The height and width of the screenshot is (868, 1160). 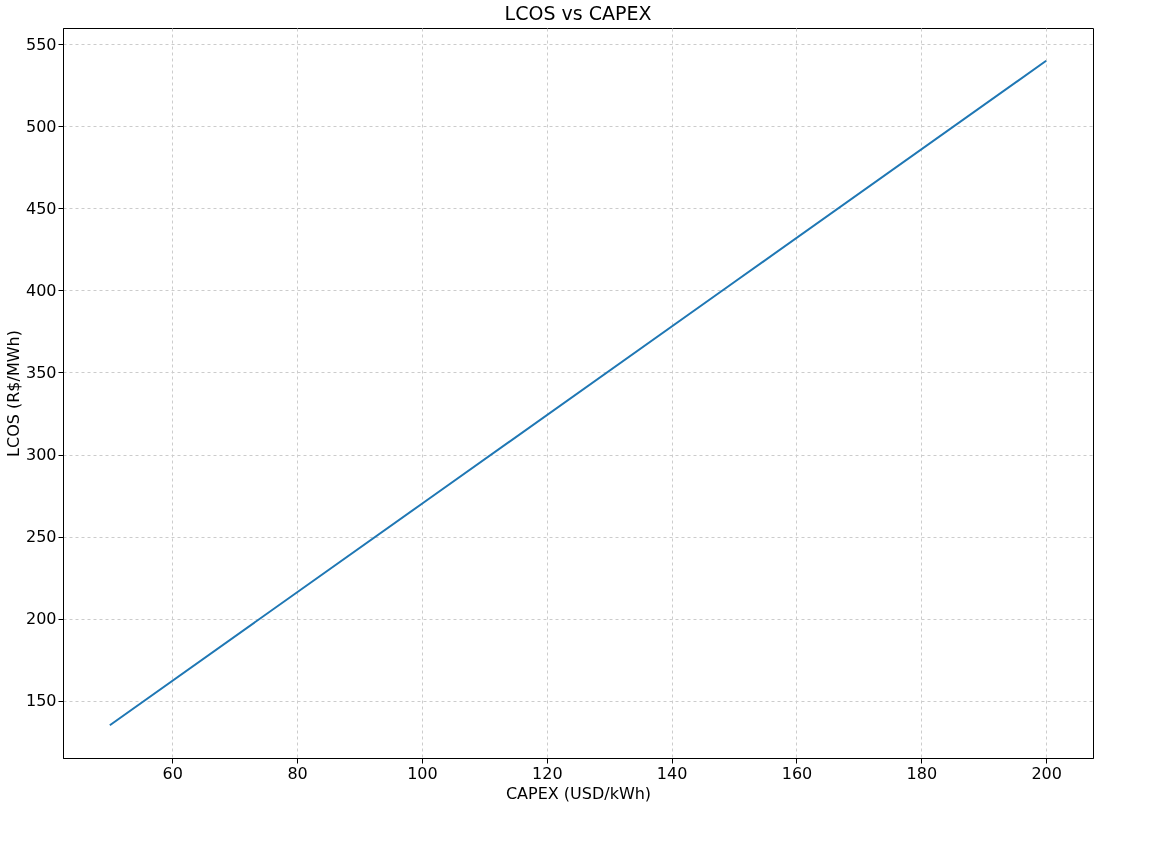 I want to click on y-tick-label: 500, so click(x=41, y=126).